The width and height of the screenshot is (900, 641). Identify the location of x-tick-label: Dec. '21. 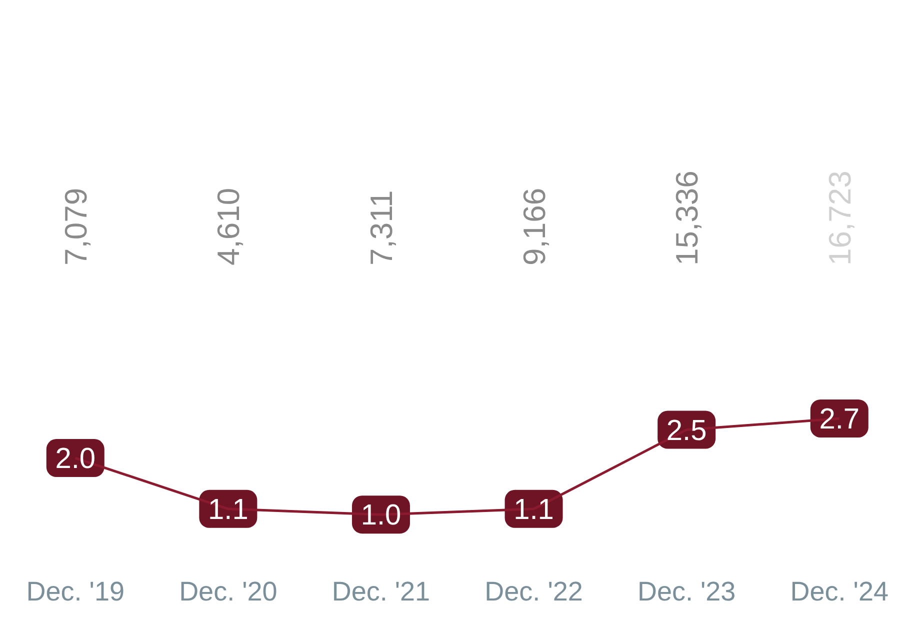
(381, 591).